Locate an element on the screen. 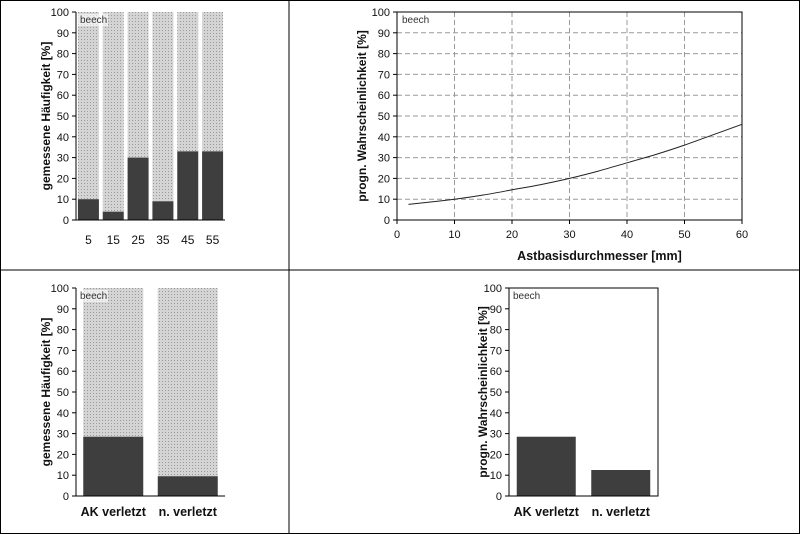  x-tick-label: 20 is located at coordinates (512, 235).